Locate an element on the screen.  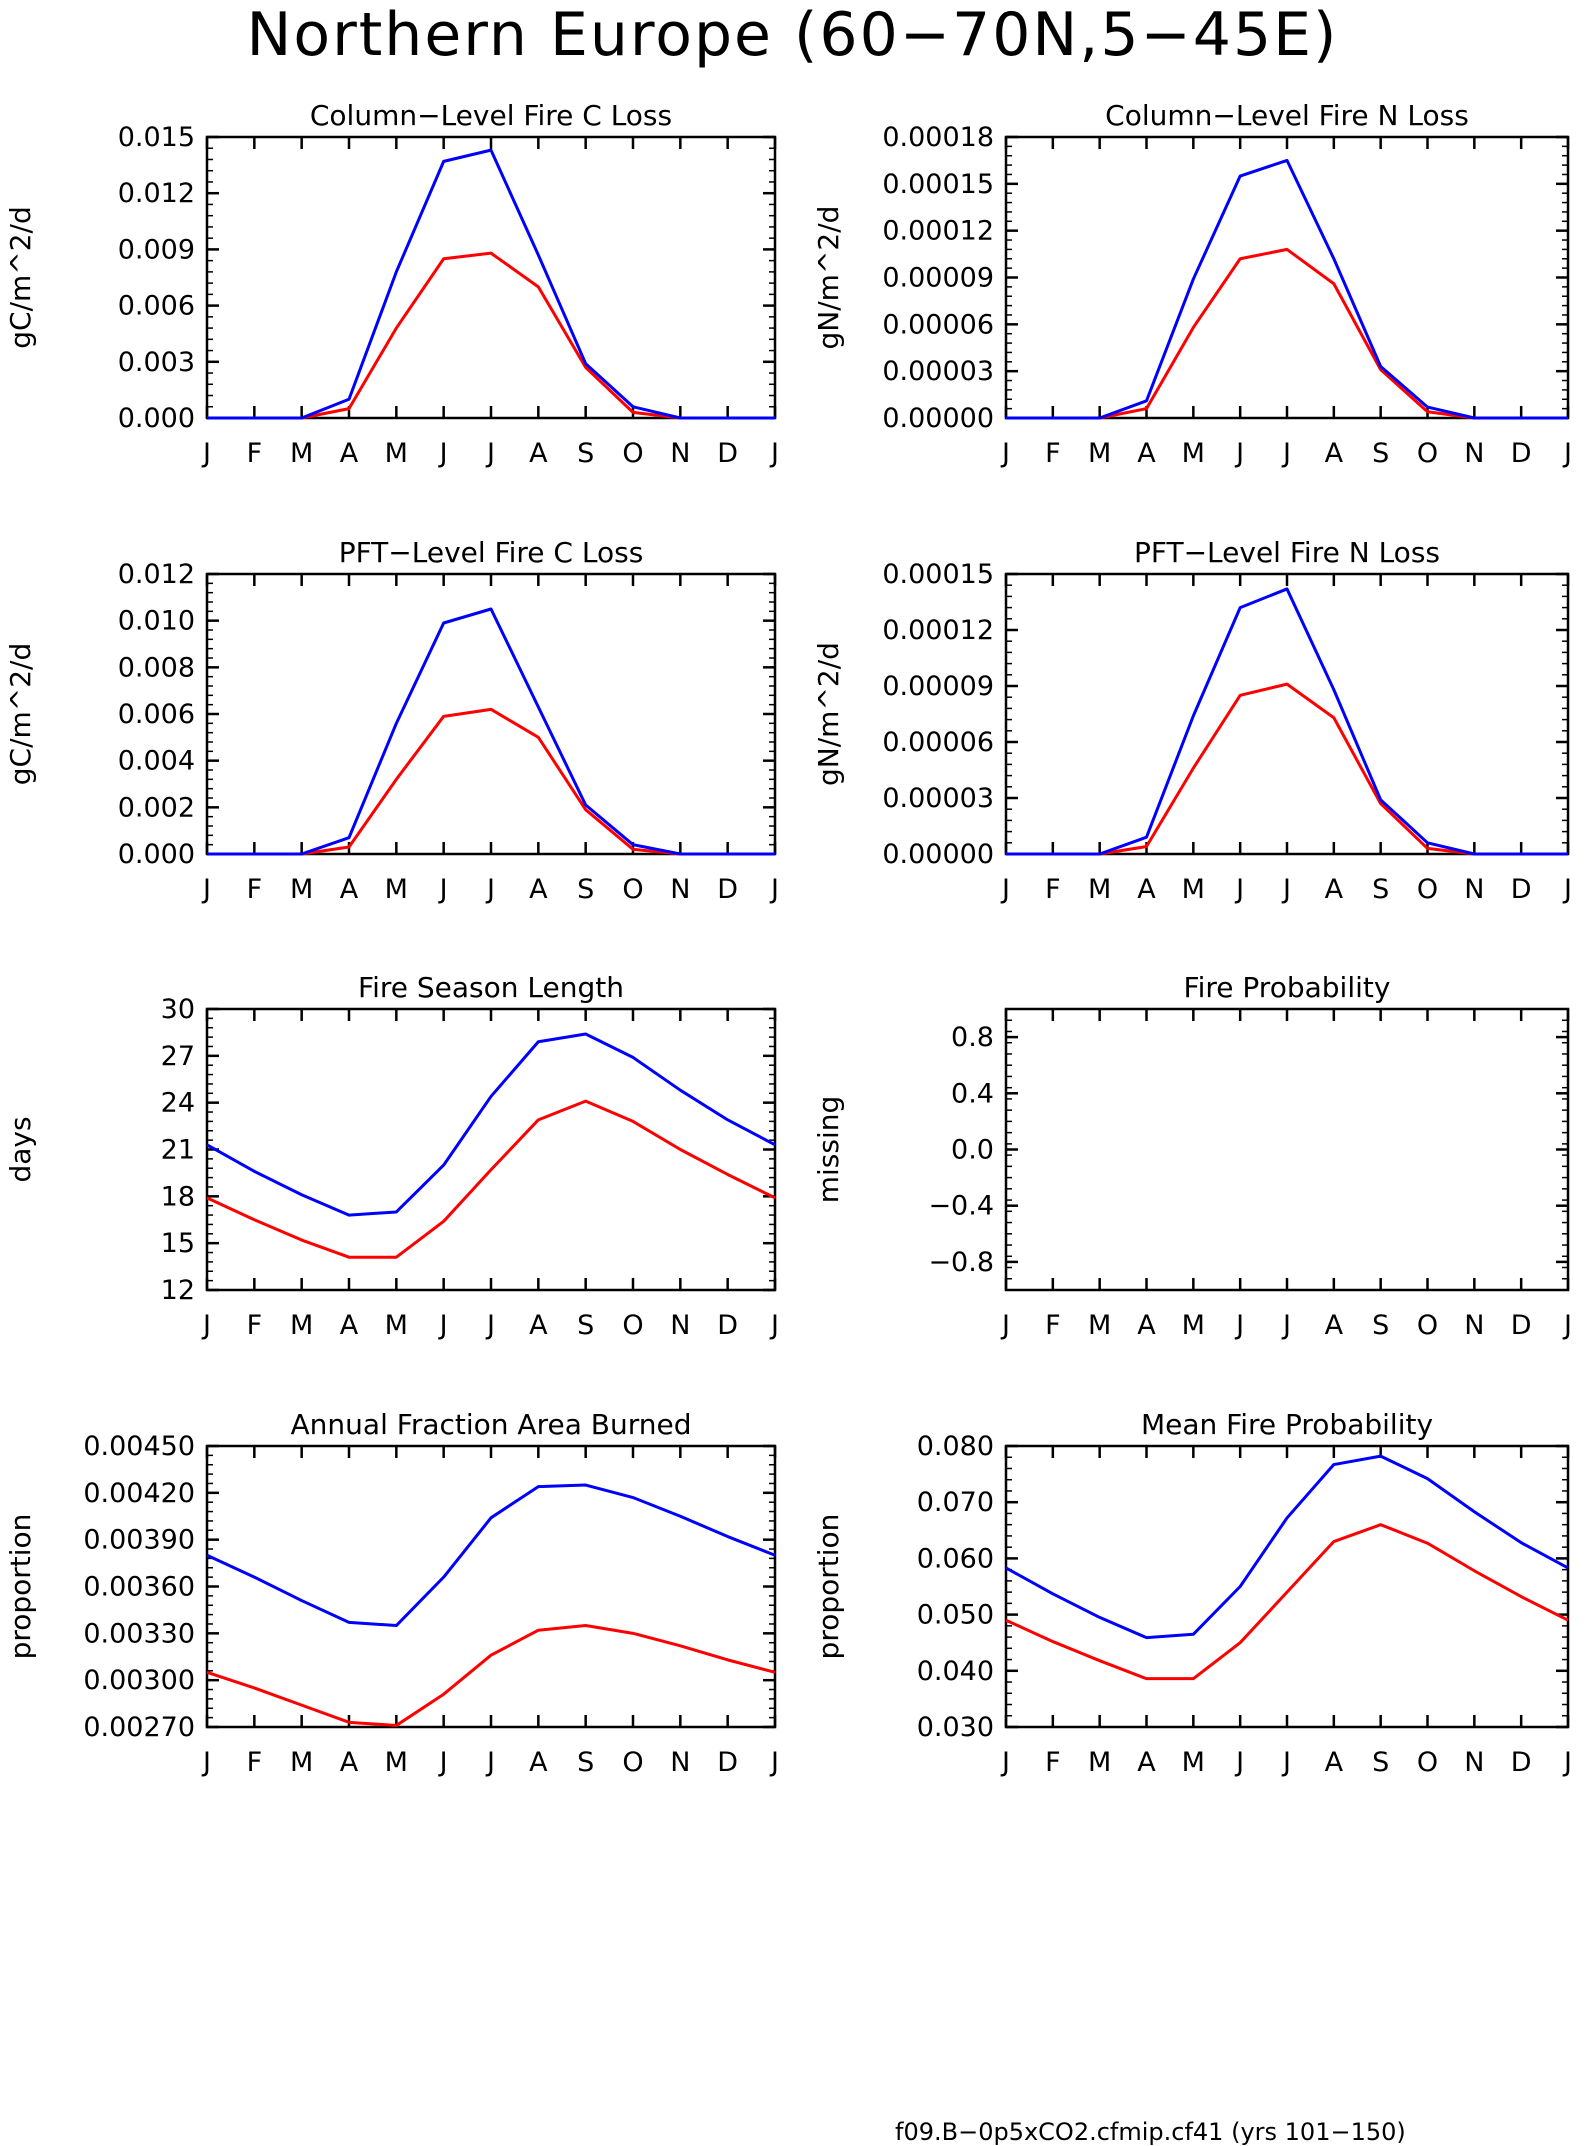
page-title: Northern Europe (60−70N,5−45E) is located at coordinates (792, 35).